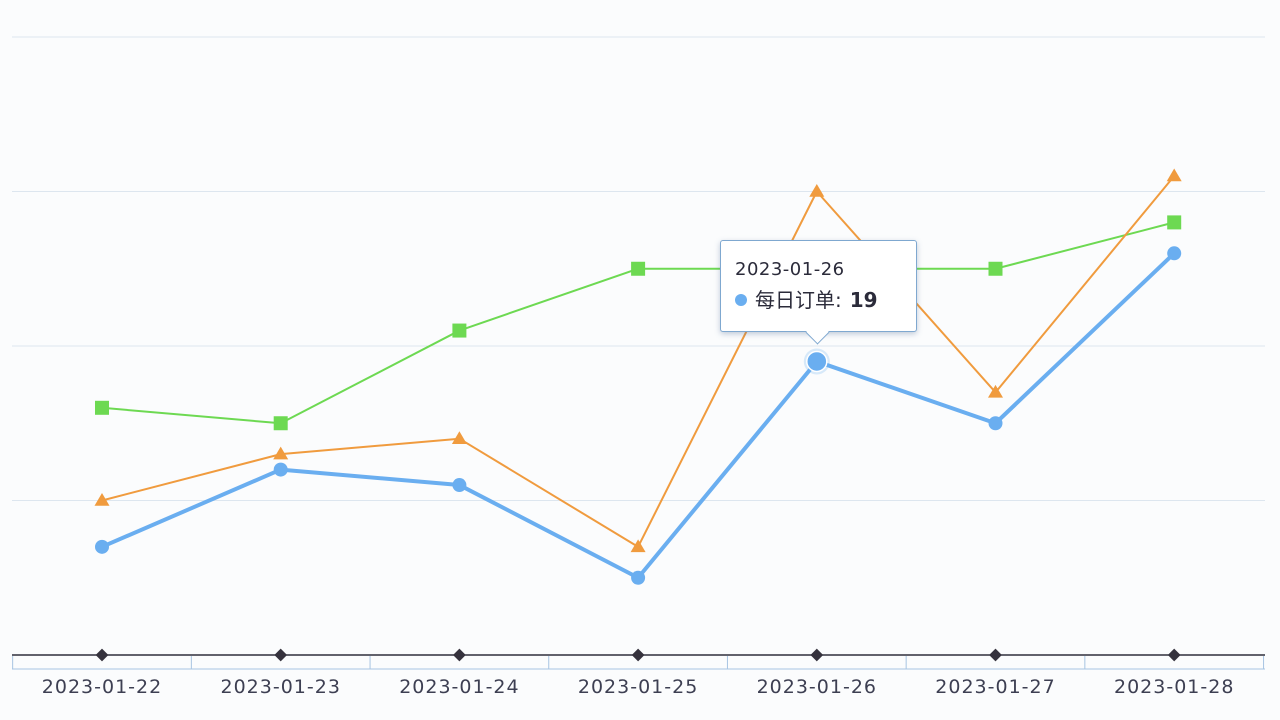 This screenshot has height=720, width=1280. Describe the element at coordinates (459, 687) in the screenshot. I see `x-tick-label: 2023-01-24` at that location.